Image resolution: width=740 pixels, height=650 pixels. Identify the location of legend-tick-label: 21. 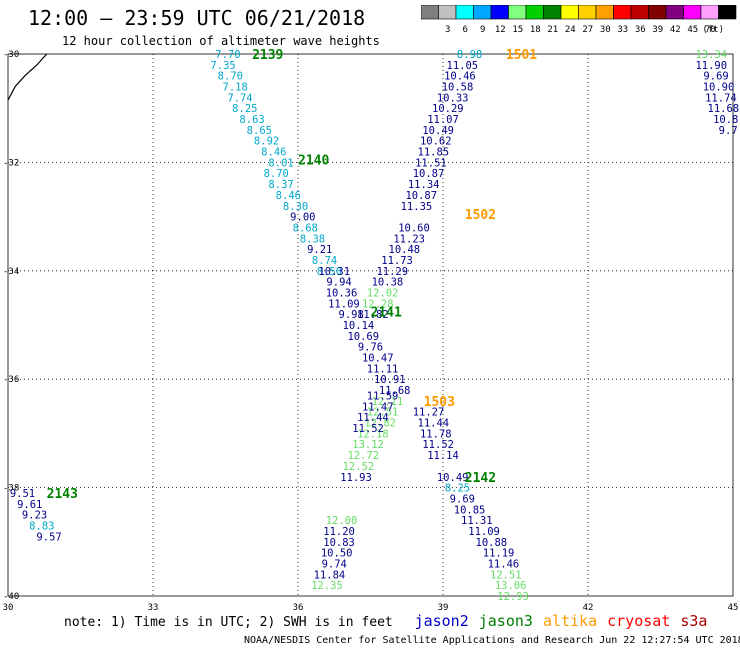
(552, 30).